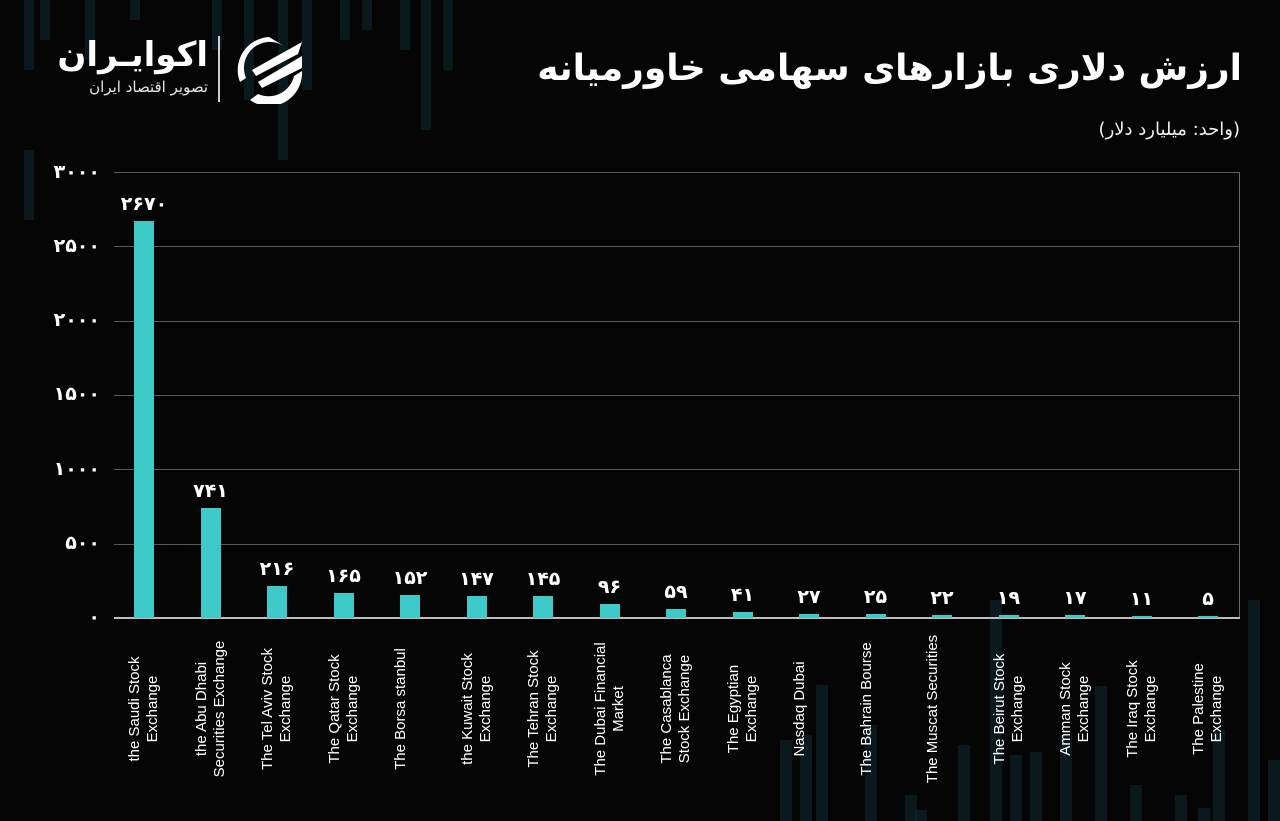 This screenshot has width=1280, height=821. What do you see at coordinates (543, 579) in the screenshot?
I see `bar-value-label: ۱۴۵` at bounding box center [543, 579].